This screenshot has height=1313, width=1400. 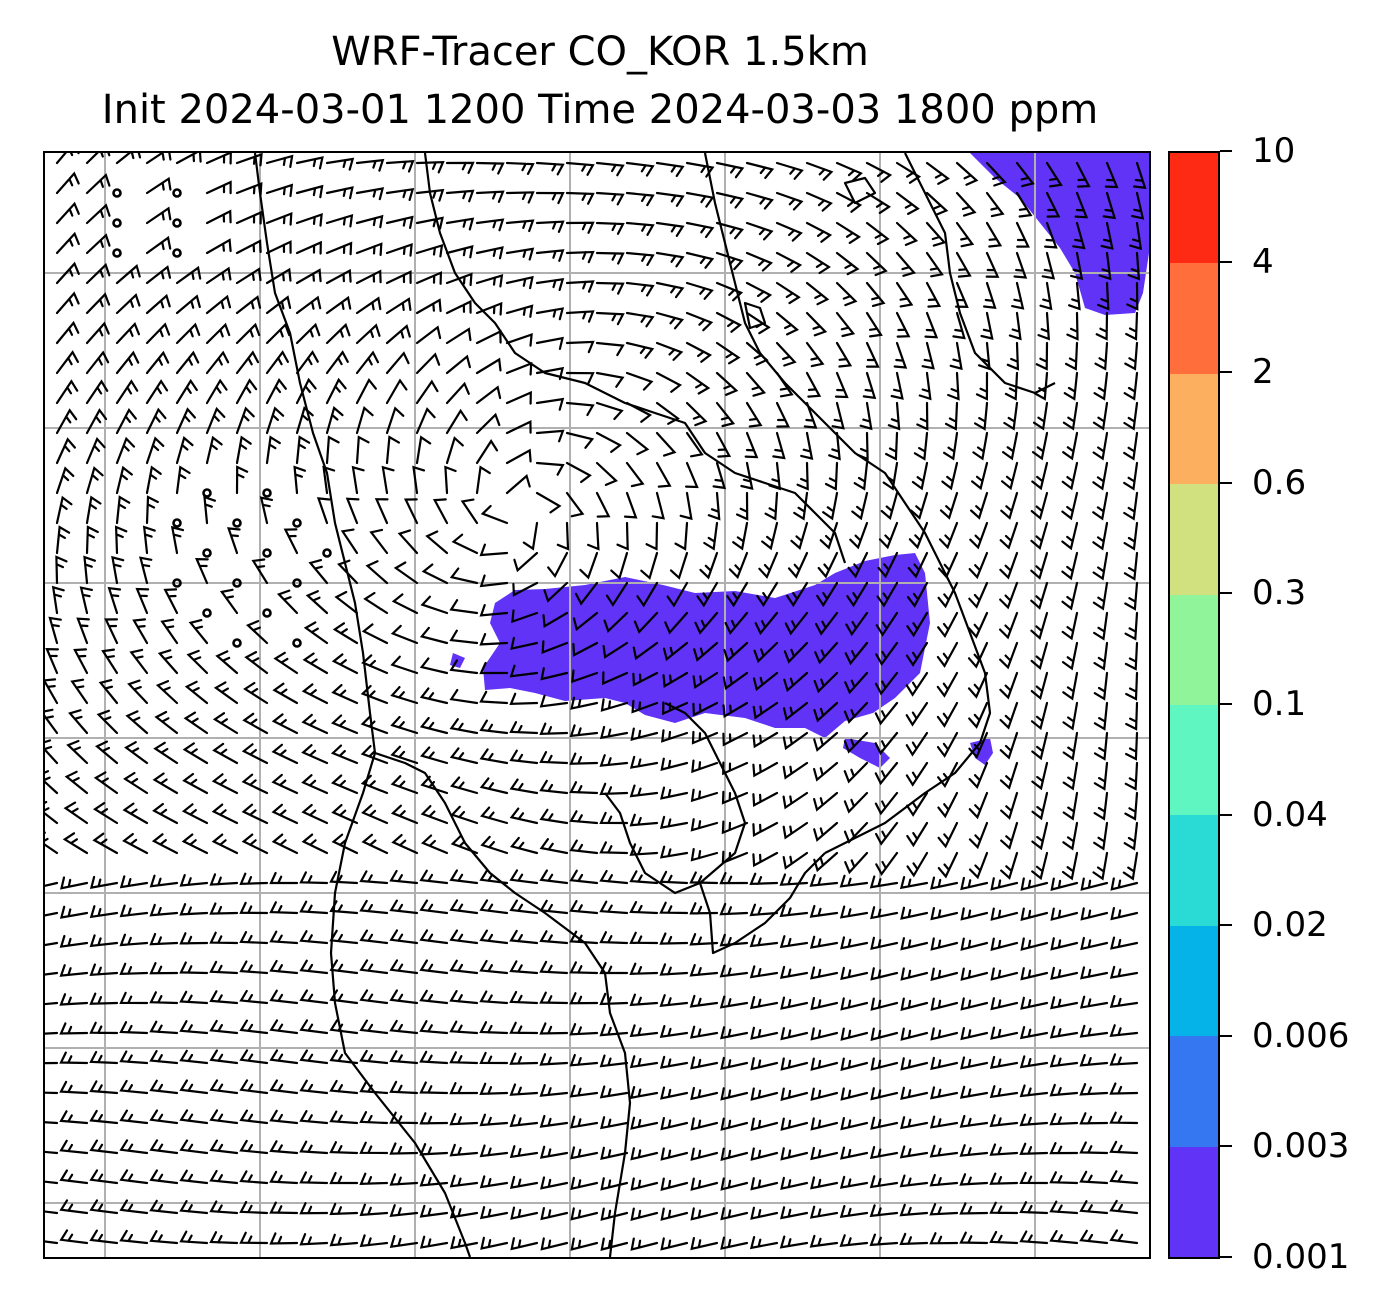 I want to click on colorbar-segment, so click(x=1194, y=319).